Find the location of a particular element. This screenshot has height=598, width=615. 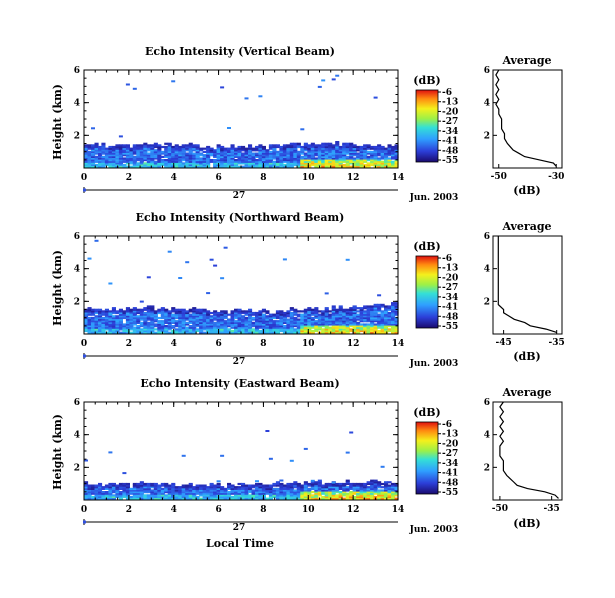

panel-3-ylabel: Height (km) is located at coordinates (57, 452).